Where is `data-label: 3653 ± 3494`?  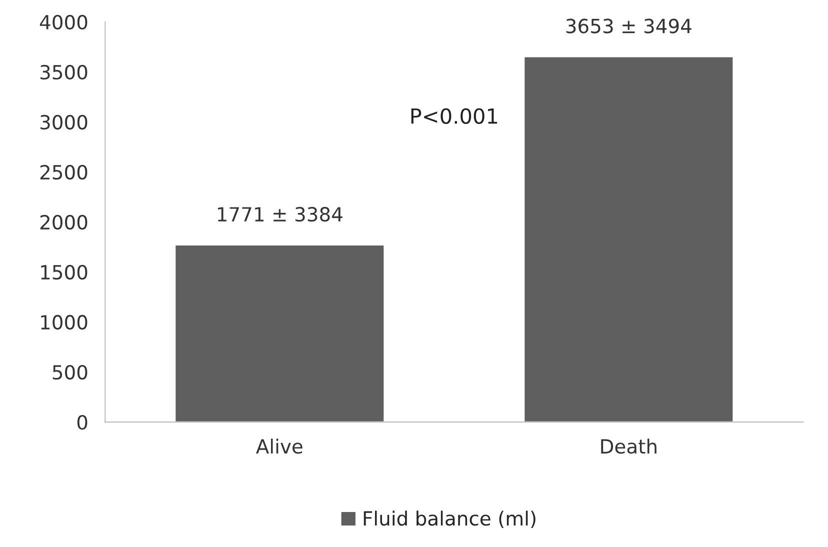
data-label: 3653 ± 3494 is located at coordinates (629, 26).